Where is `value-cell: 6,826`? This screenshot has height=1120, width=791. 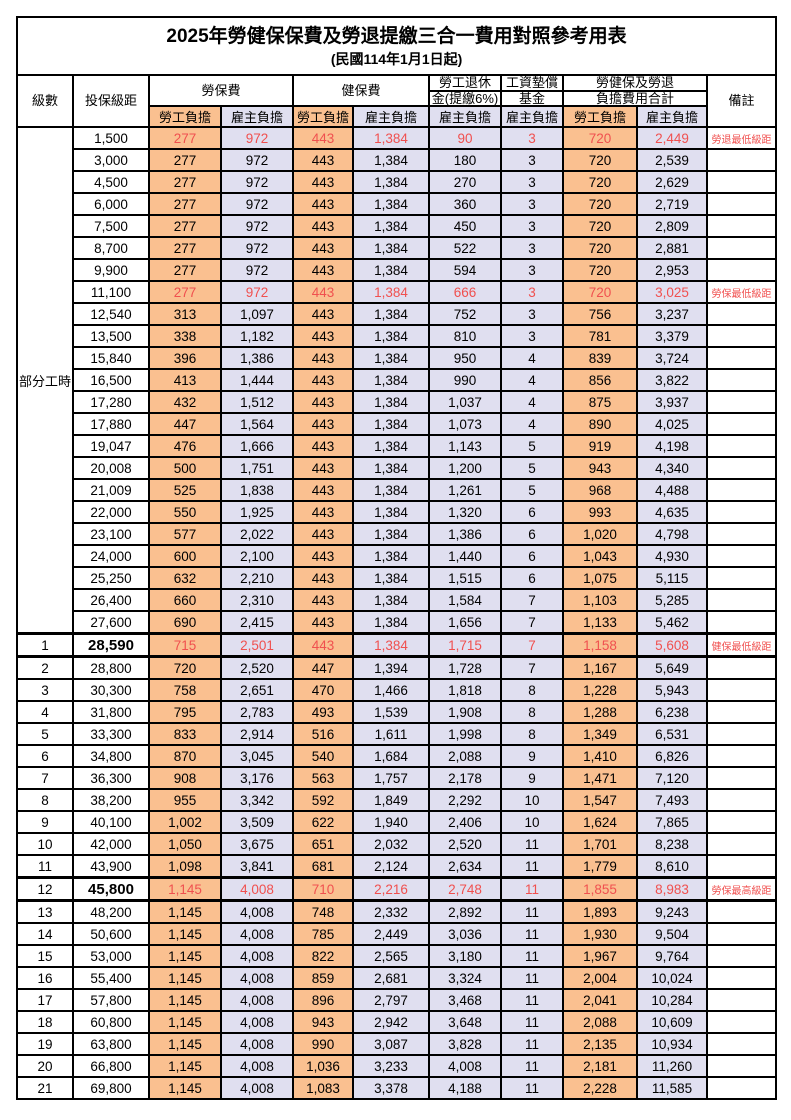
value-cell: 6,826 is located at coordinates (672, 756).